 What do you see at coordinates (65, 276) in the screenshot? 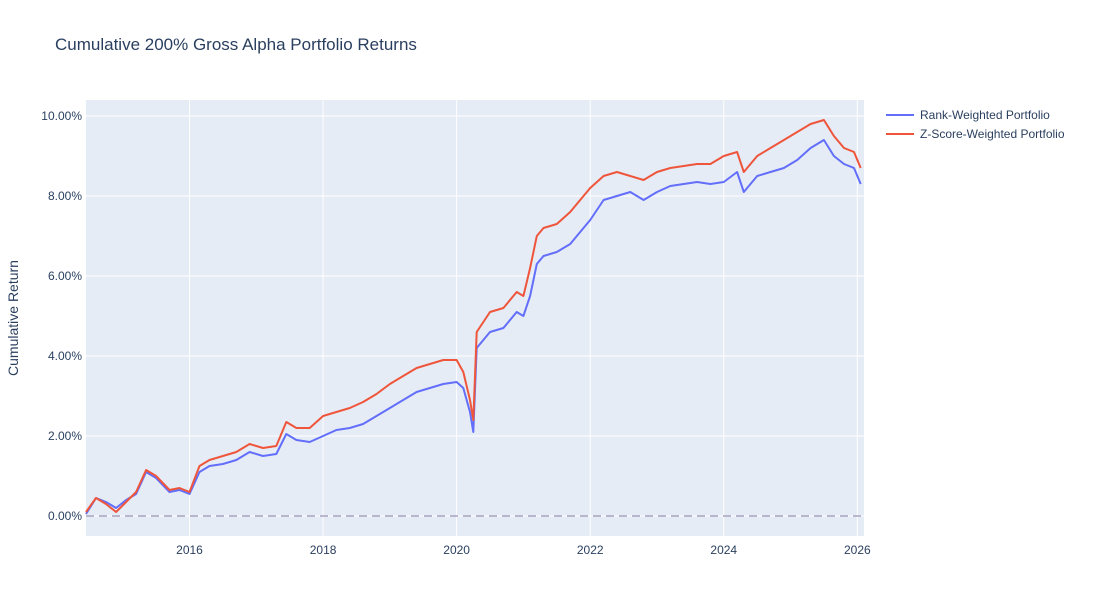
I see `y-tick-label: 6.00%` at bounding box center [65, 276].